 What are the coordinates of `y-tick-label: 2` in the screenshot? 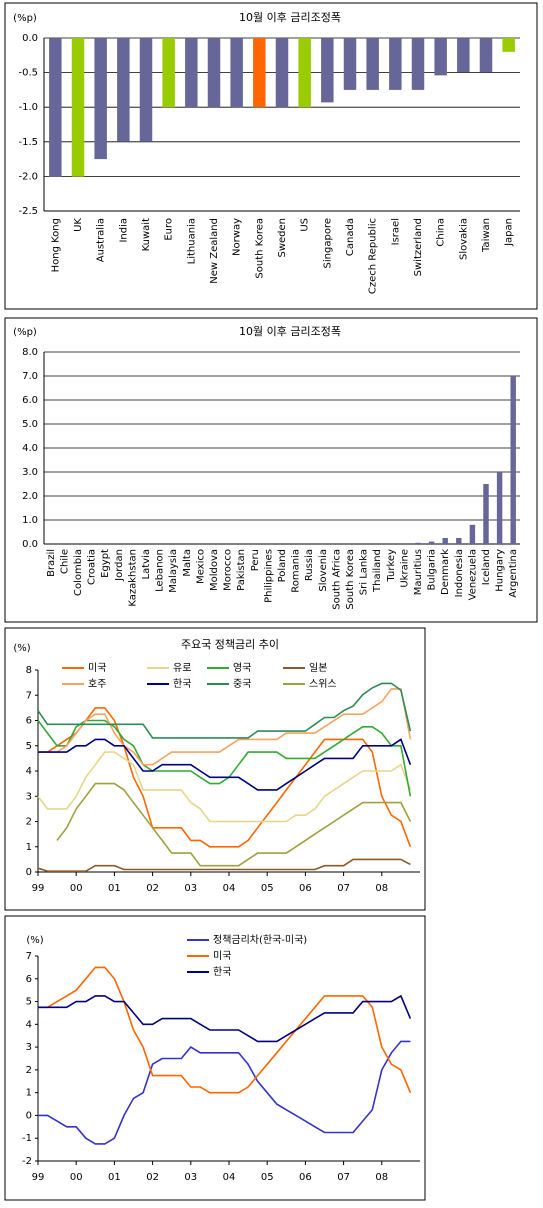 It's located at (29, 1070).